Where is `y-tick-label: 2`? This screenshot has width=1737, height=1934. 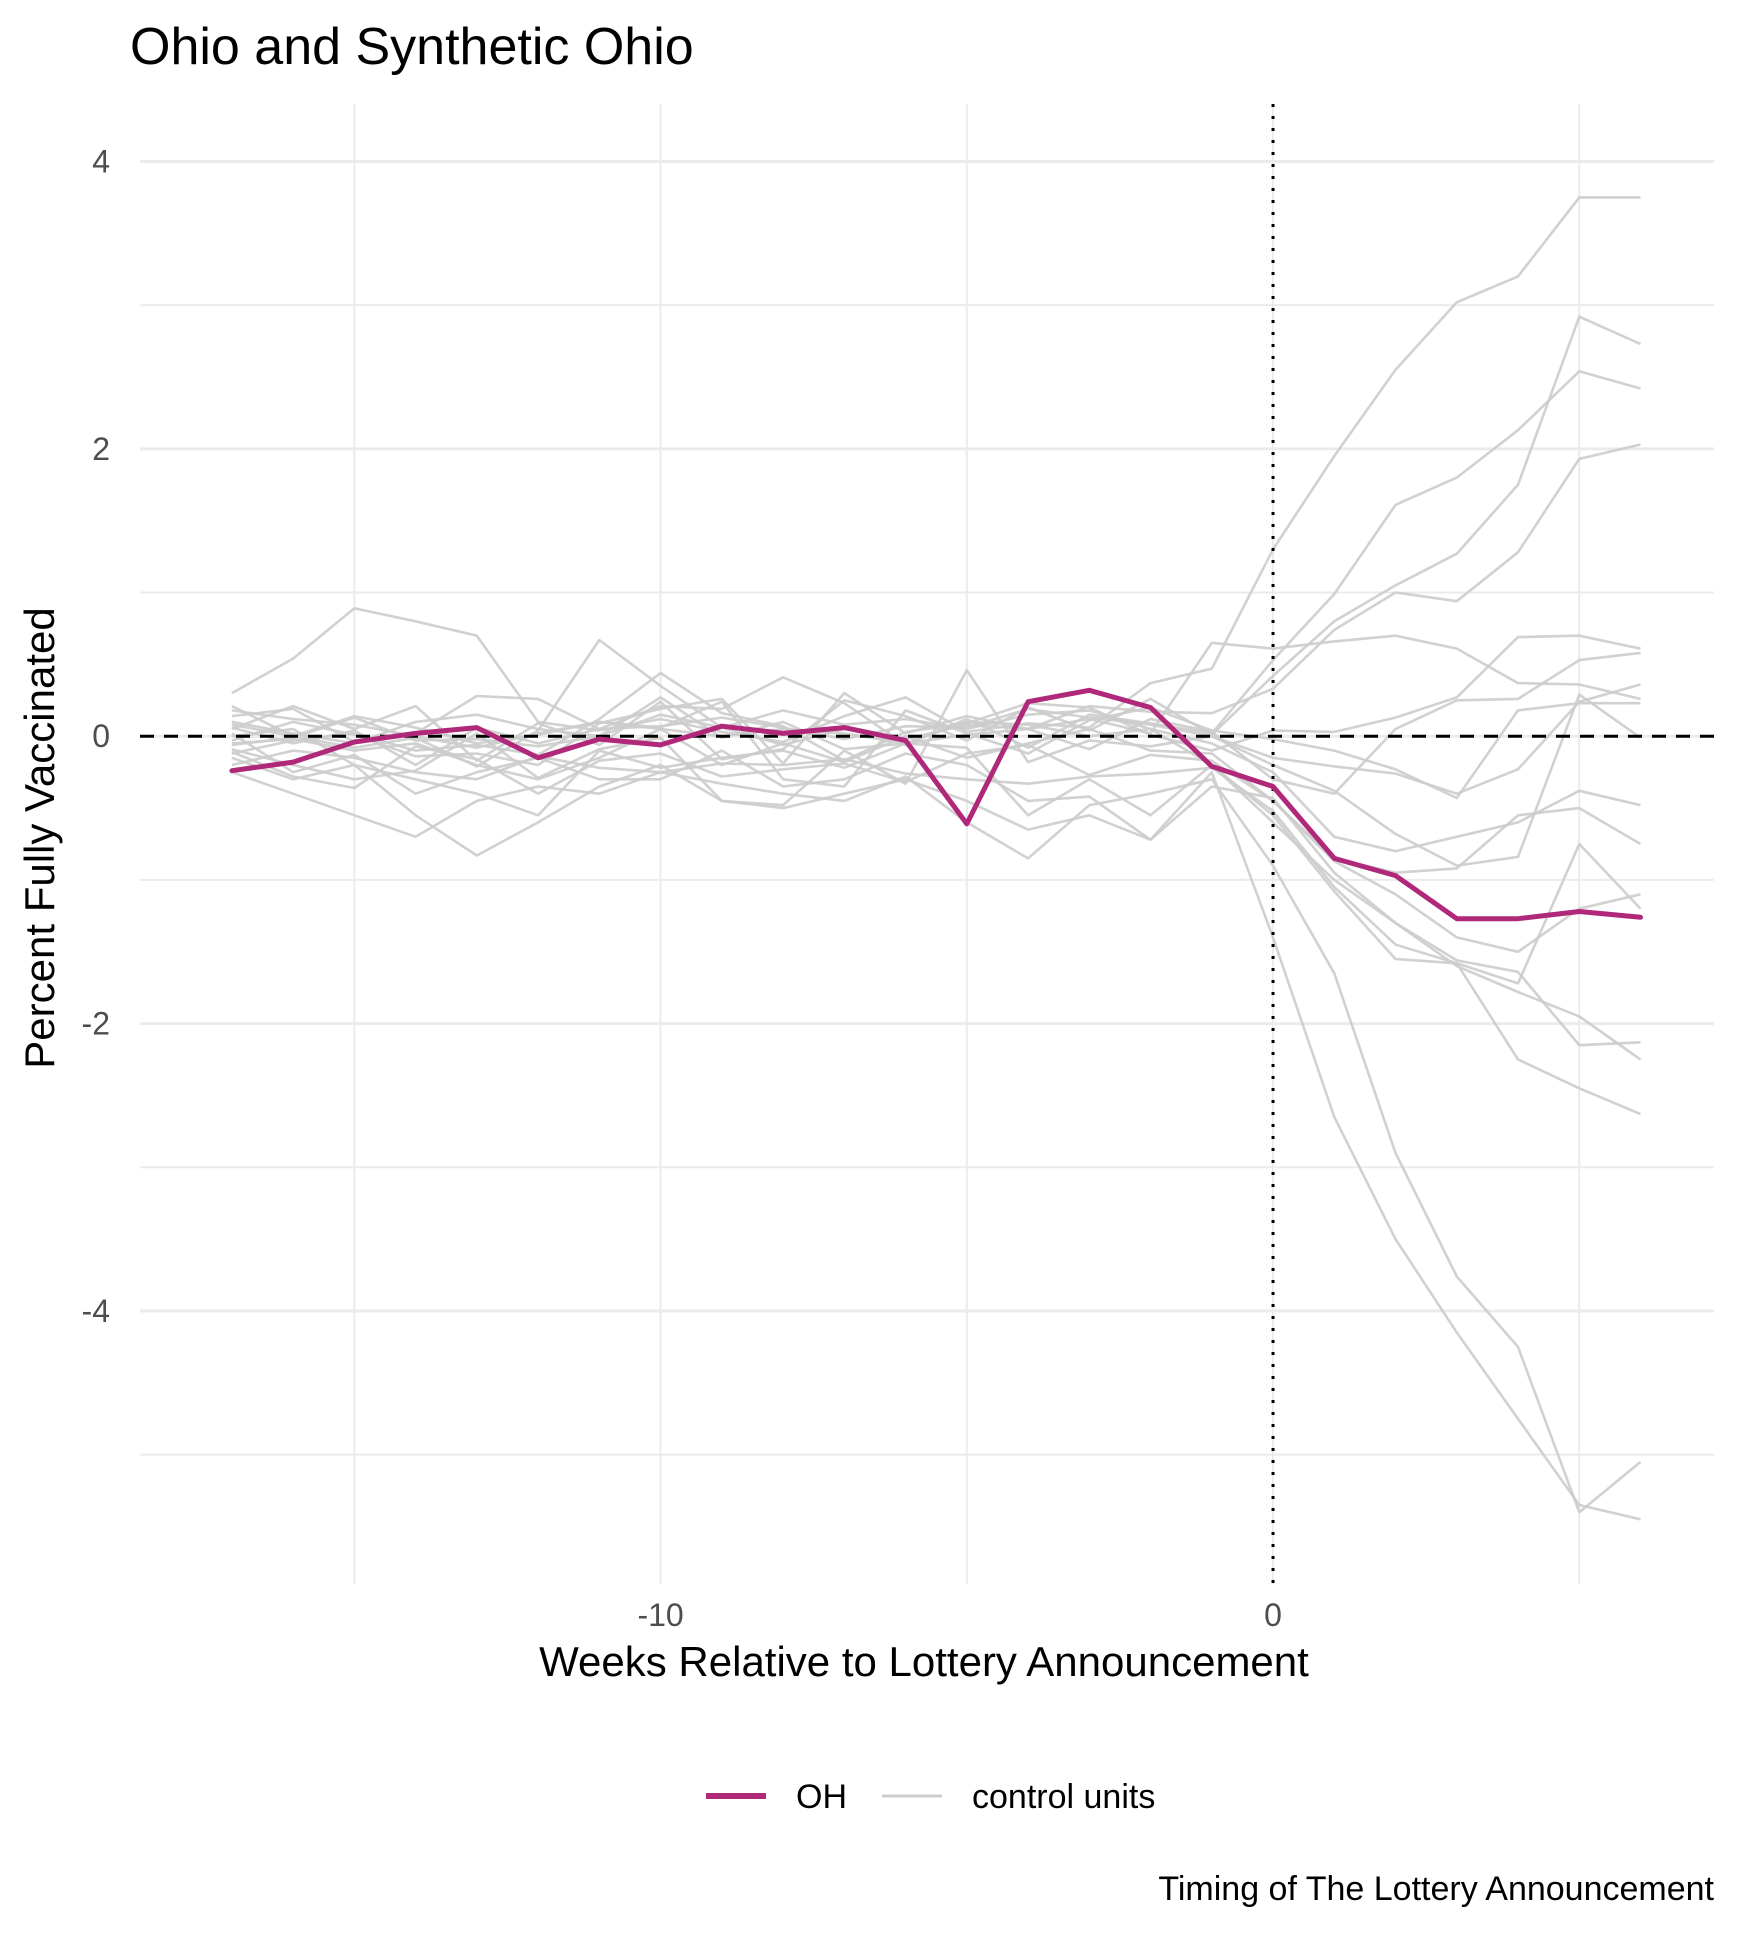 y-tick-label: 2 is located at coordinates (101, 449).